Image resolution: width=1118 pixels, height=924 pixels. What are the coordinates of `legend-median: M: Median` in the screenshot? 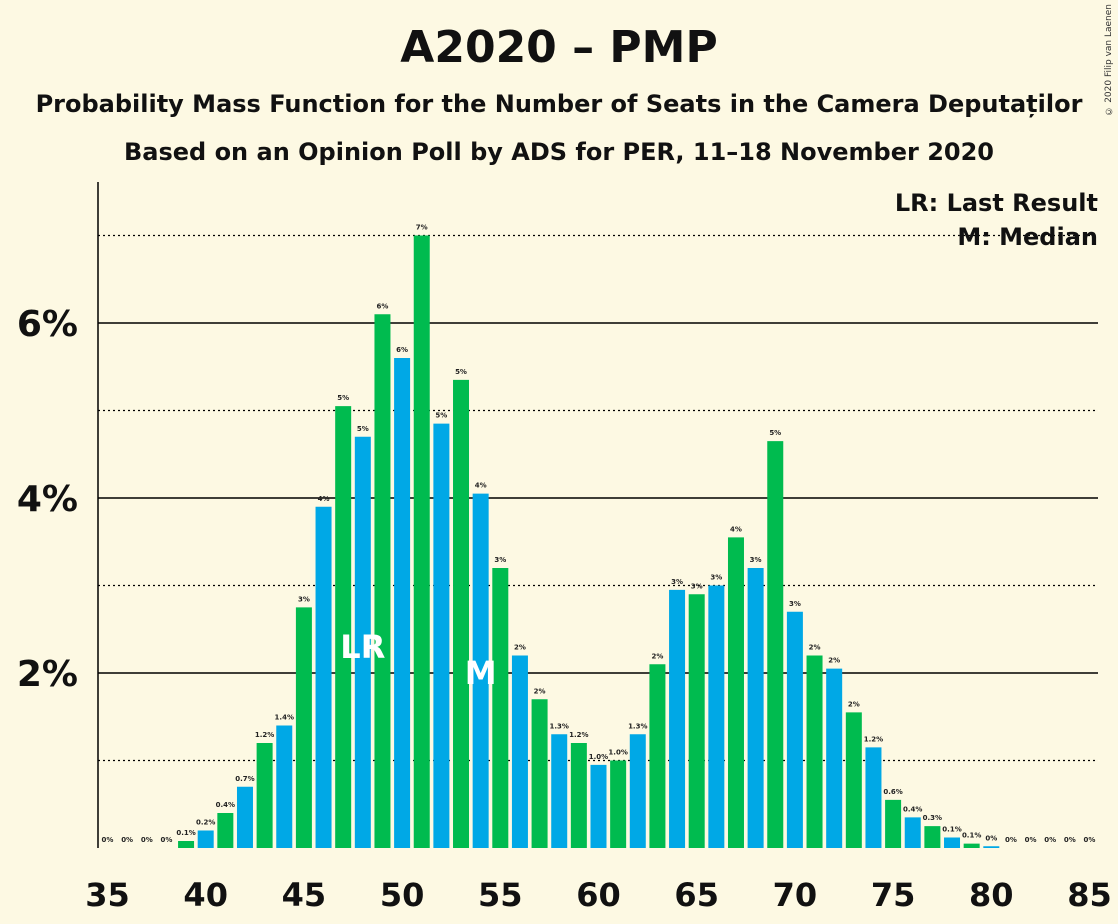 It's located at (1027, 237).